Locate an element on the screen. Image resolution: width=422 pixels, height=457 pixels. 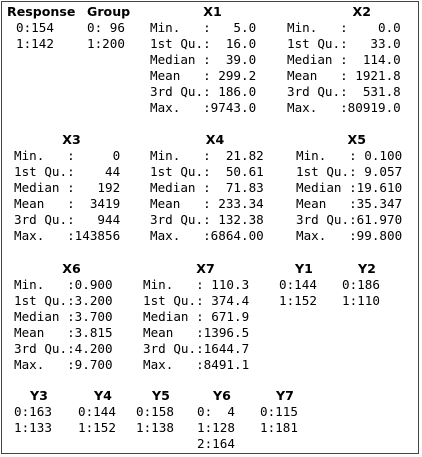
summary-line: 0:115 is located at coordinates (279, 411).